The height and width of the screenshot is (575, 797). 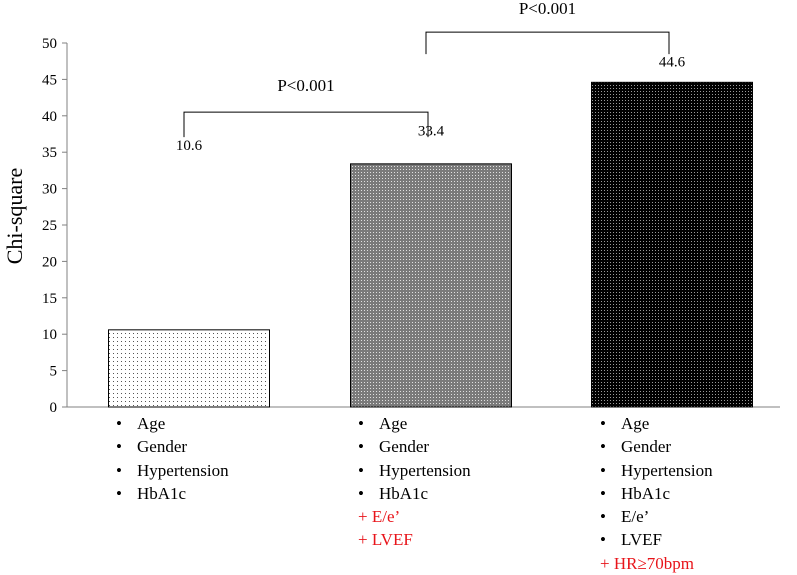 I want to click on value-labels-group: 10.6 33.4 44.6, so click(x=431, y=104).